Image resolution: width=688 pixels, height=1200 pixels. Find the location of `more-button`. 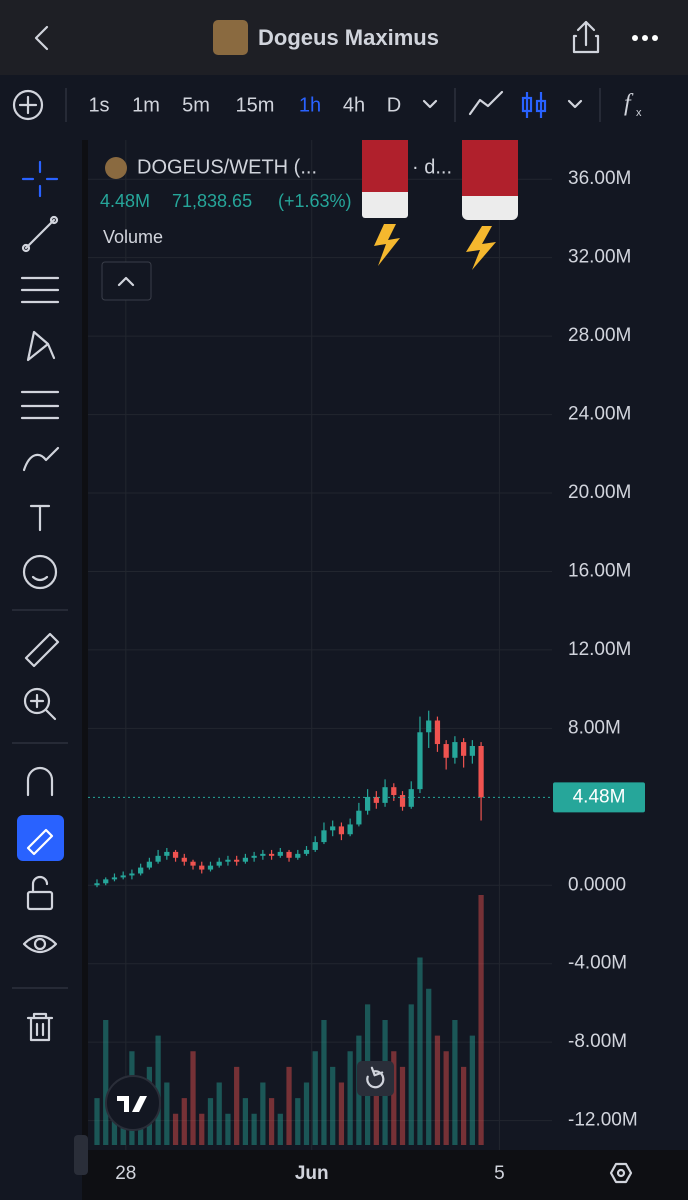

more-button is located at coordinates (645, 38).